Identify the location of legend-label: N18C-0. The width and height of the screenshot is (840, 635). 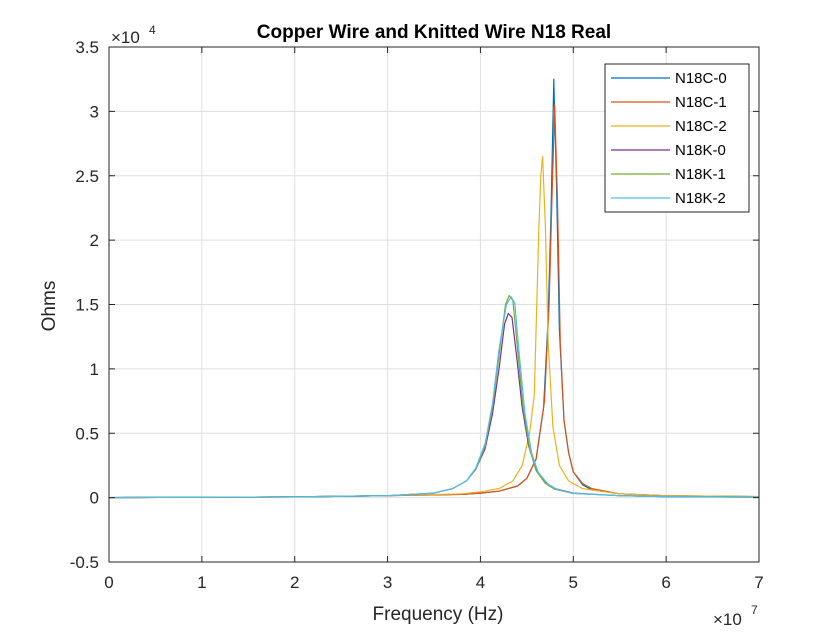
(701, 78).